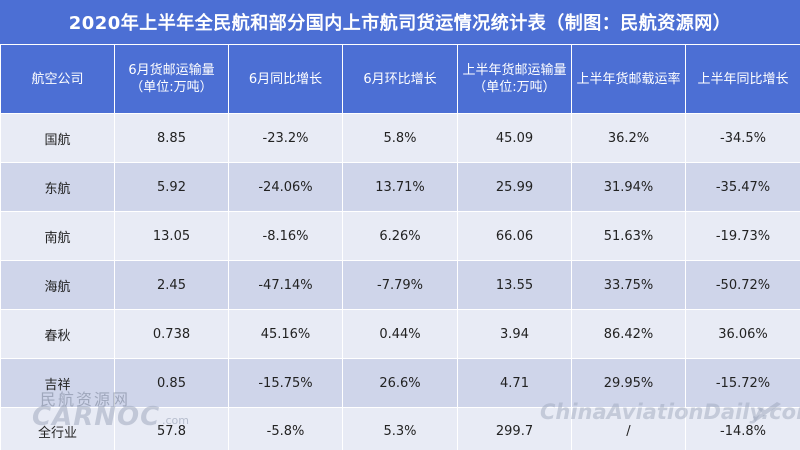 The image size is (800, 450). What do you see at coordinates (285, 334) in the screenshot?
I see `table-cell: 45.16%` at bounding box center [285, 334].